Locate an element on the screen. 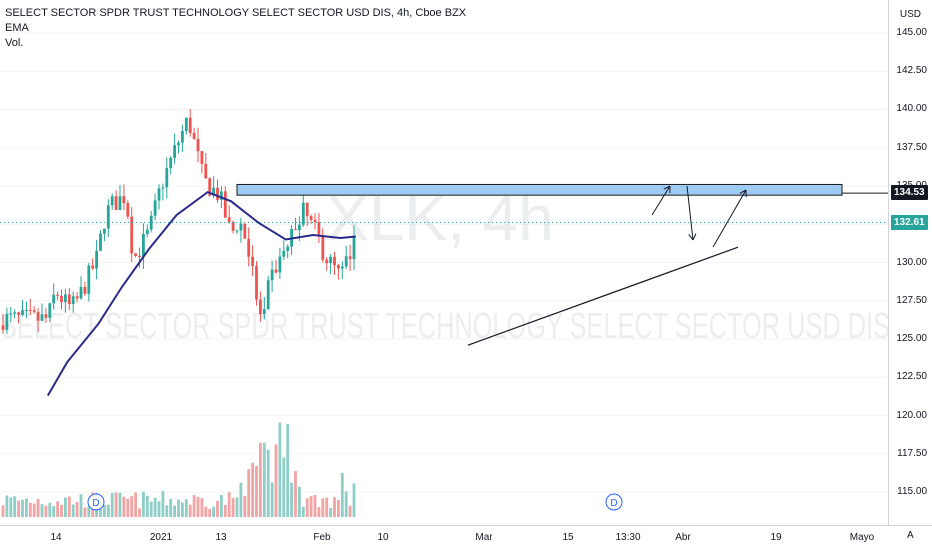 The width and height of the screenshot is (932, 551). auto-scale-button: A is located at coordinates (910, 535).